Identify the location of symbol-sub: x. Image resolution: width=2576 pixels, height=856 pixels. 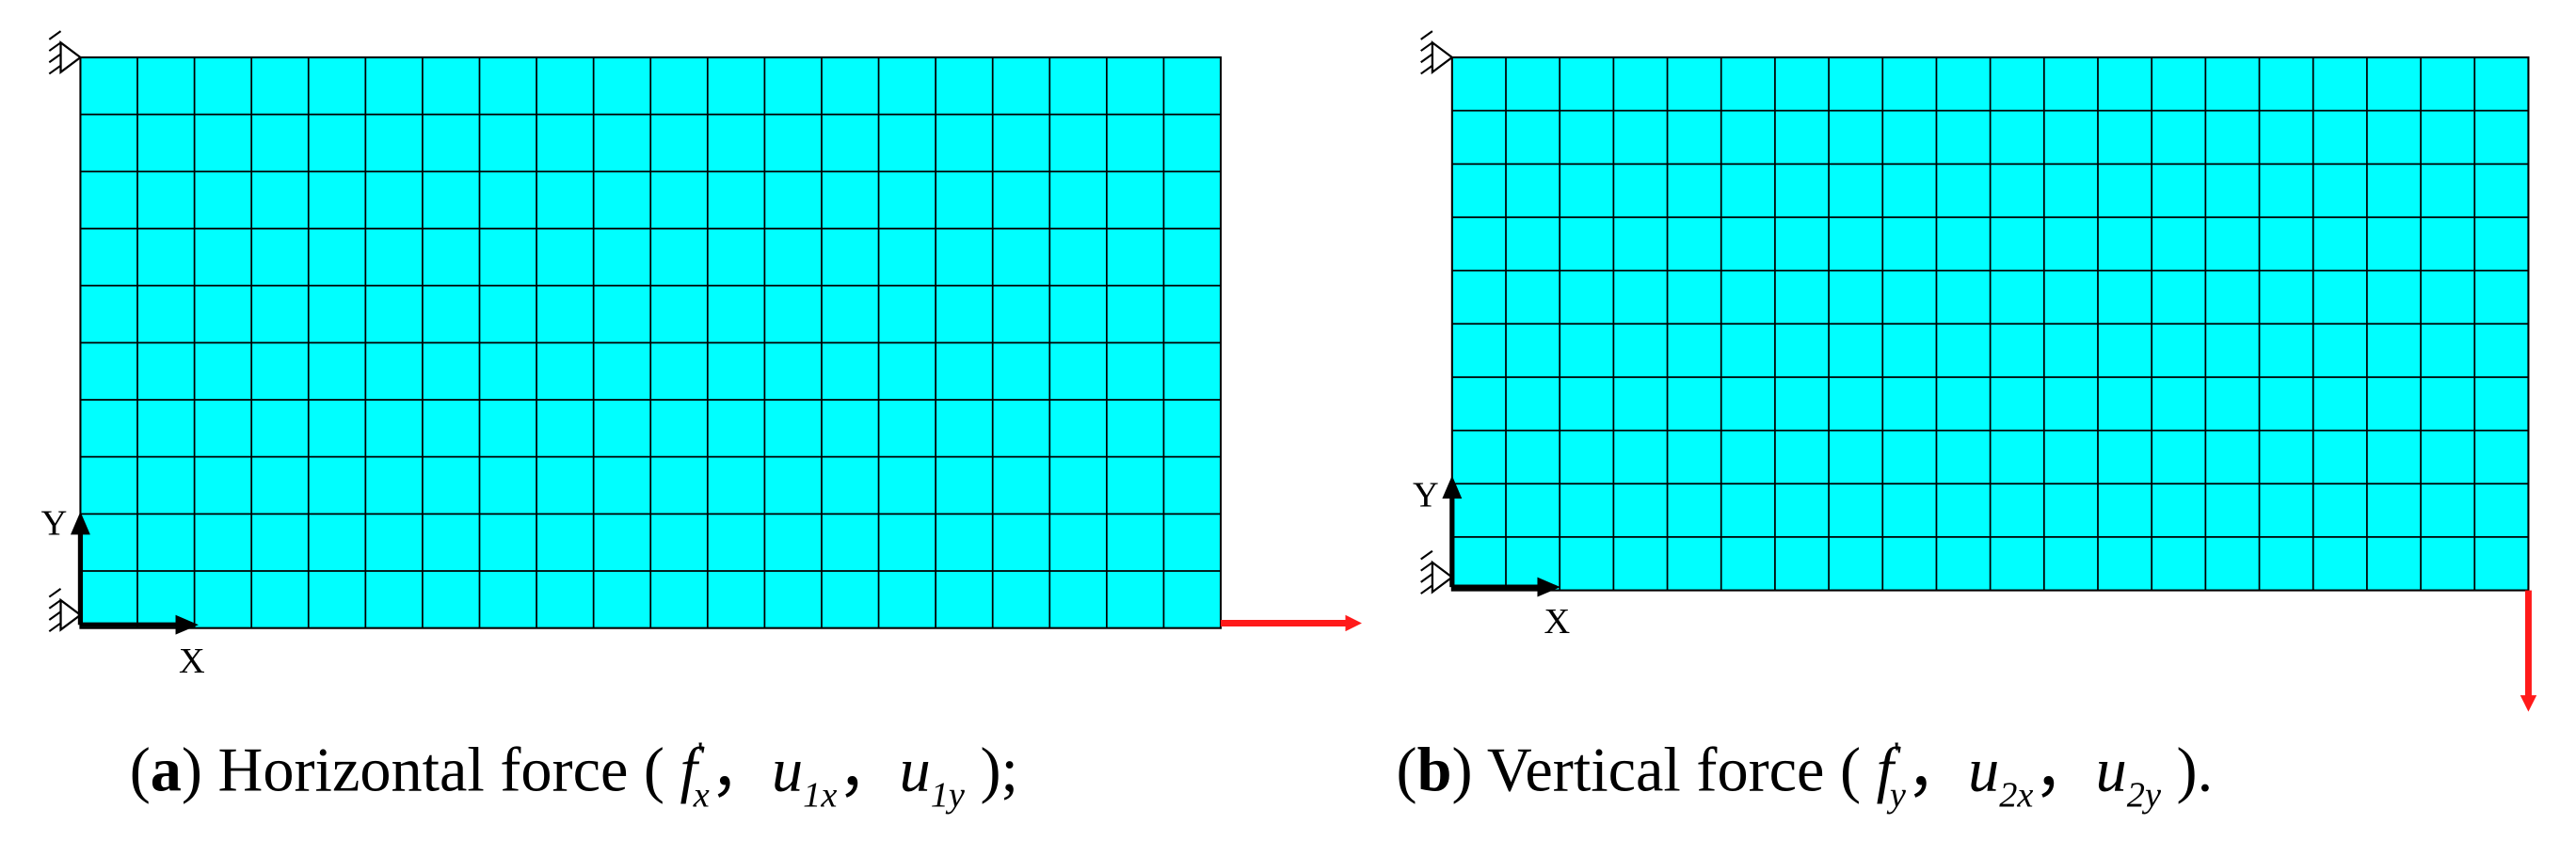
(701, 796).